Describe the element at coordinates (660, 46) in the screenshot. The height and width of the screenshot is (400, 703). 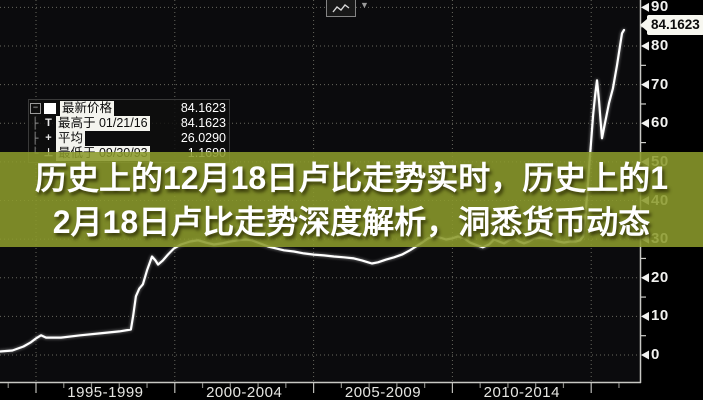
I see `y-axis-label: 80` at that location.